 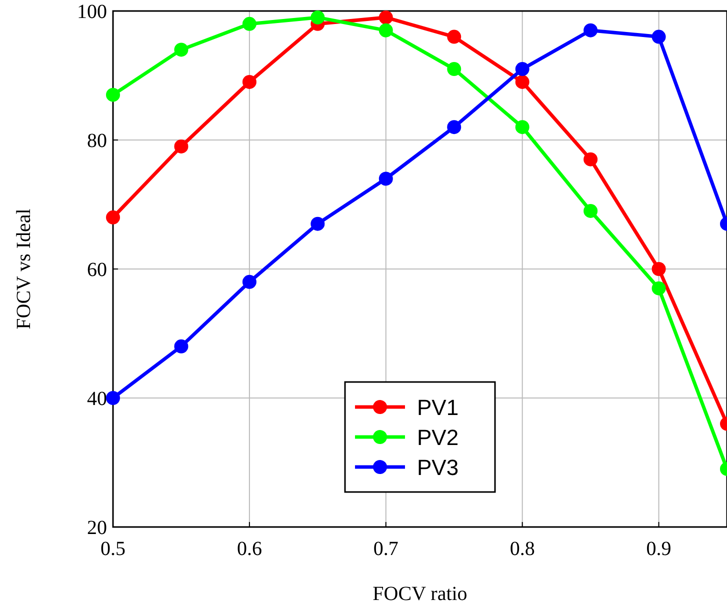 What do you see at coordinates (24, 269) in the screenshot?
I see `y-axis-title: FOCV vs Ideal` at bounding box center [24, 269].